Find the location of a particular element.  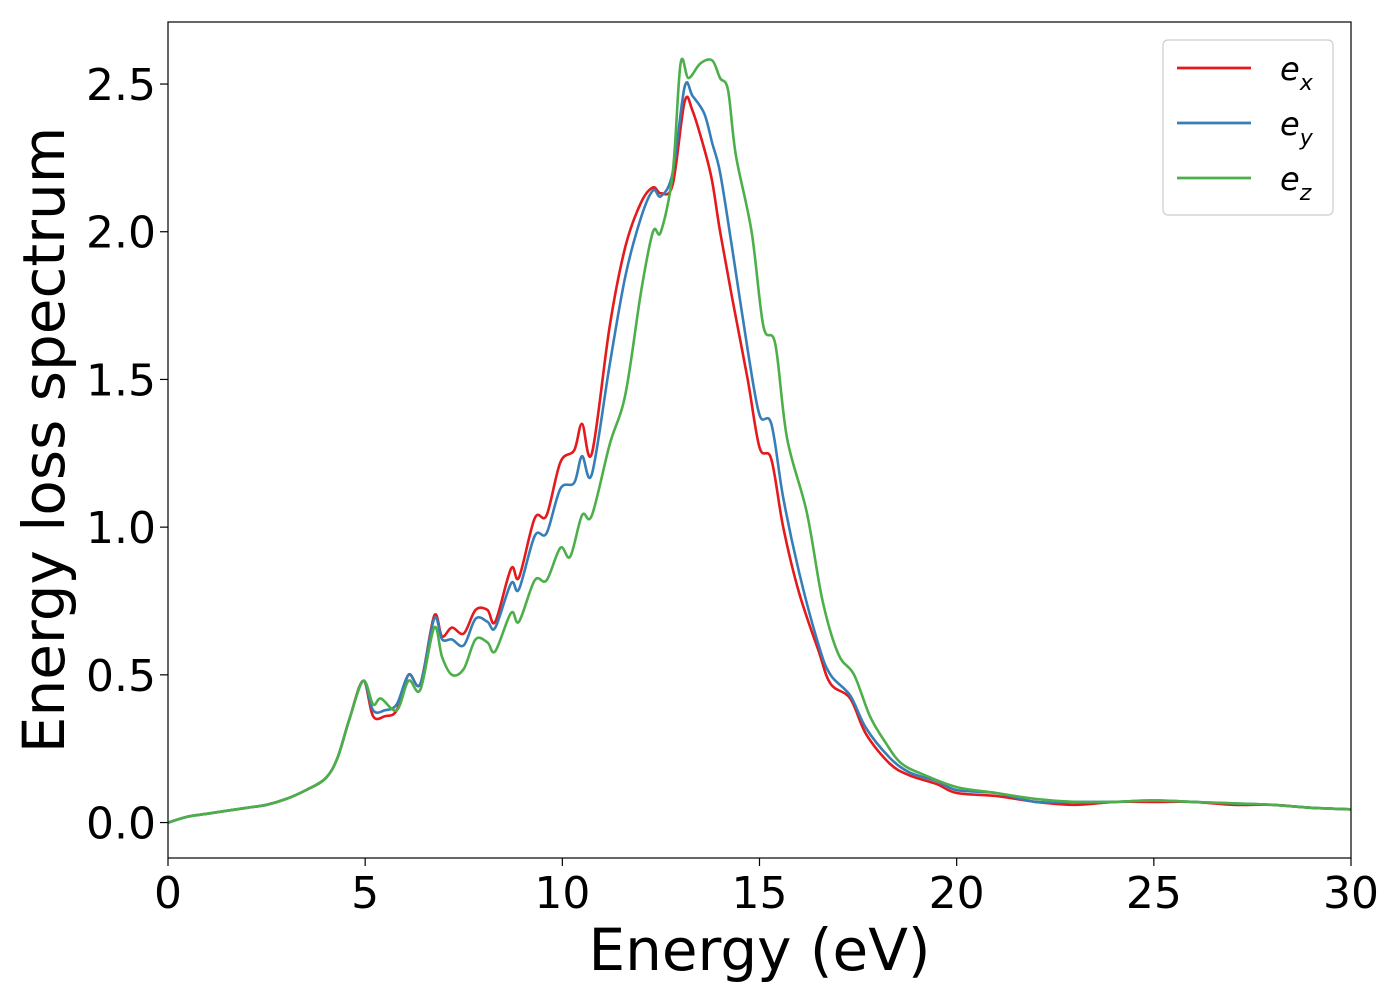

x-tick-label: 30 is located at coordinates (1351, 893).